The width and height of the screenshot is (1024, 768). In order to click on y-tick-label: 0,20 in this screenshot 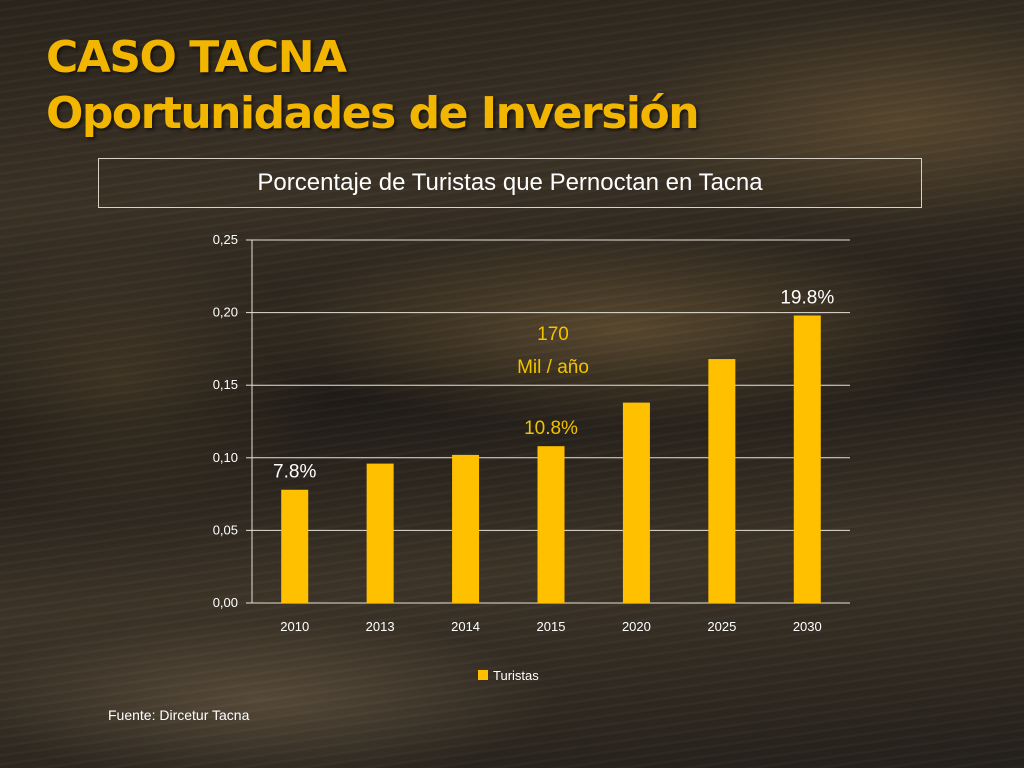, I will do `click(225, 312)`.